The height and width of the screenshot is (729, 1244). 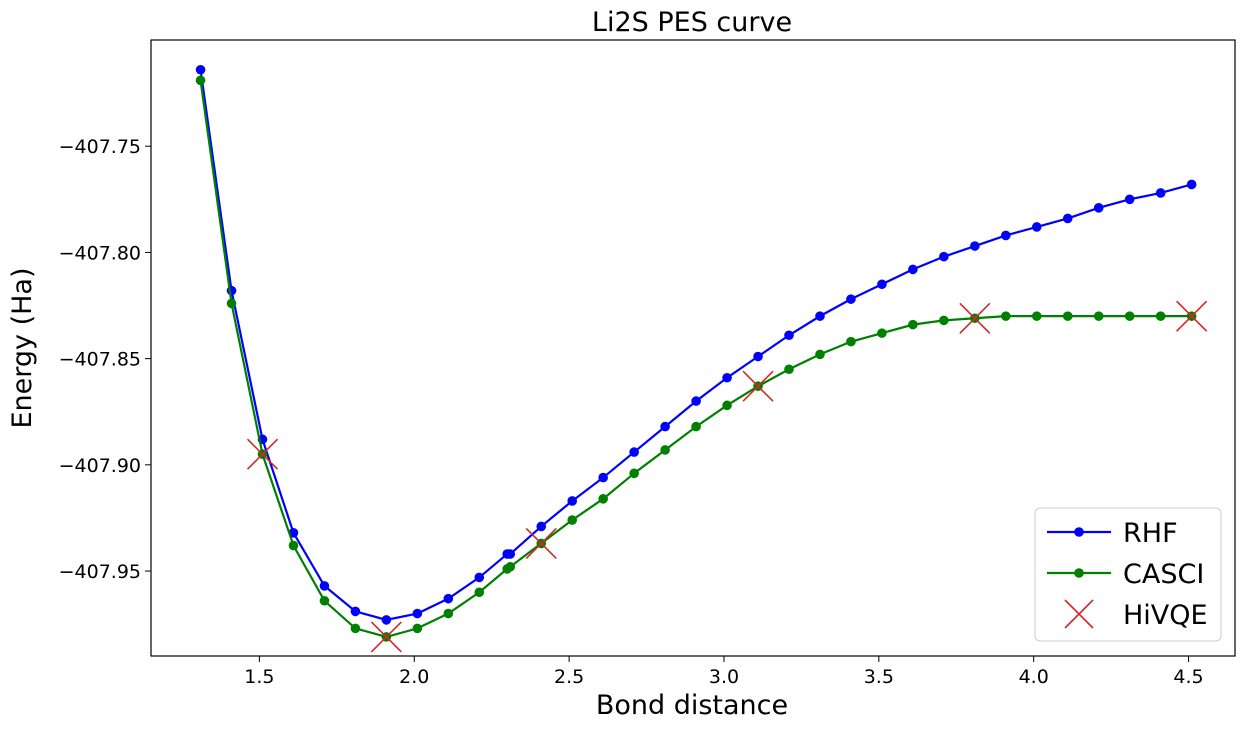 What do you see at coordinates (100, 572) in the screenshot?
I see `y-tick-label: −407.95` at bounding box center [100, 572].